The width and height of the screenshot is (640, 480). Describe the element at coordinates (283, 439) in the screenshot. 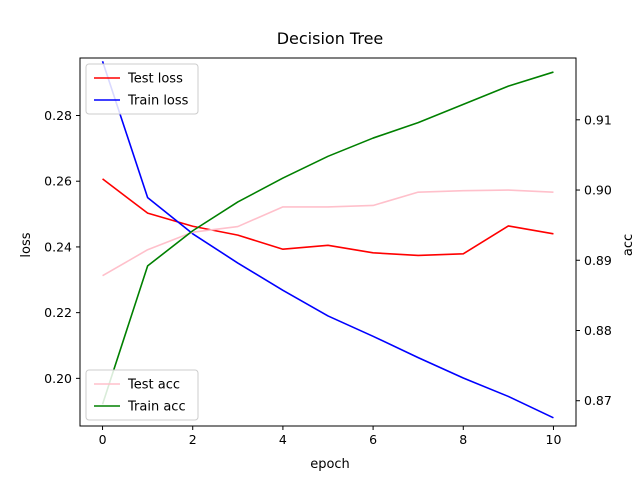

I see `x-tick-label: 4` at that location.